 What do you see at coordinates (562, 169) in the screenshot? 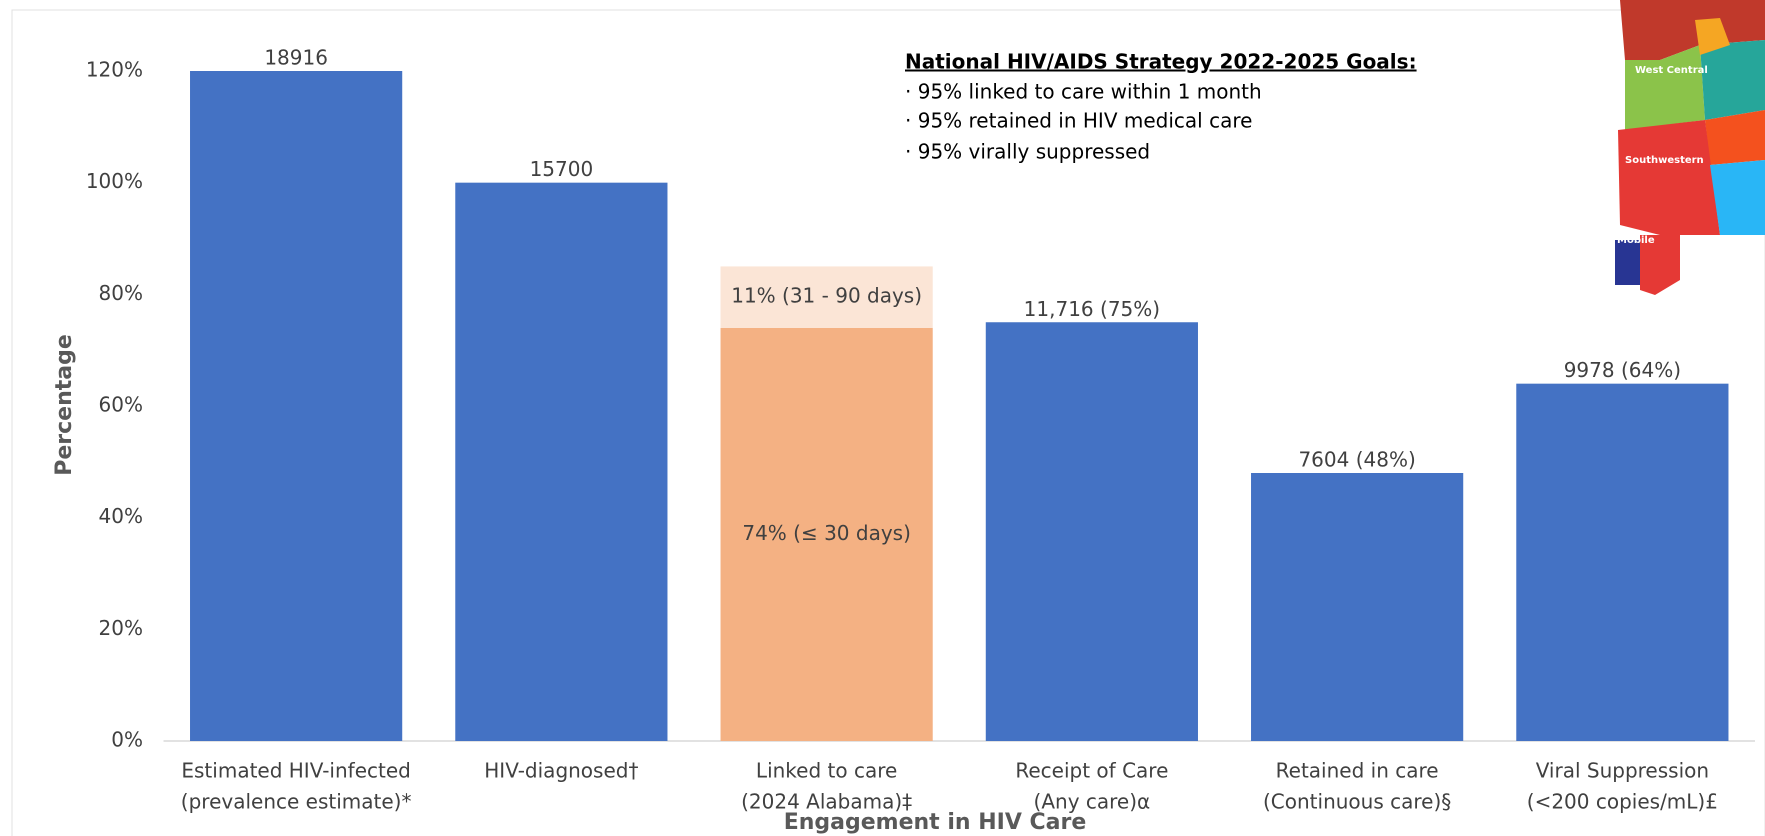
I see `value-label: 15700` at bounding box center [562, 169].